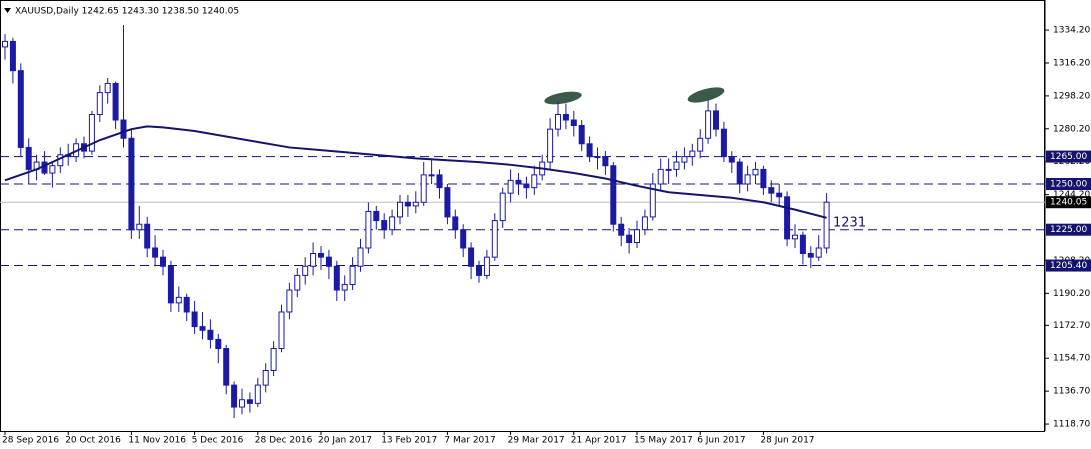 This screenshot has height=449, width=1091. I want to click on x-tick-label: 28 Sep 2016, so click(30, 441).